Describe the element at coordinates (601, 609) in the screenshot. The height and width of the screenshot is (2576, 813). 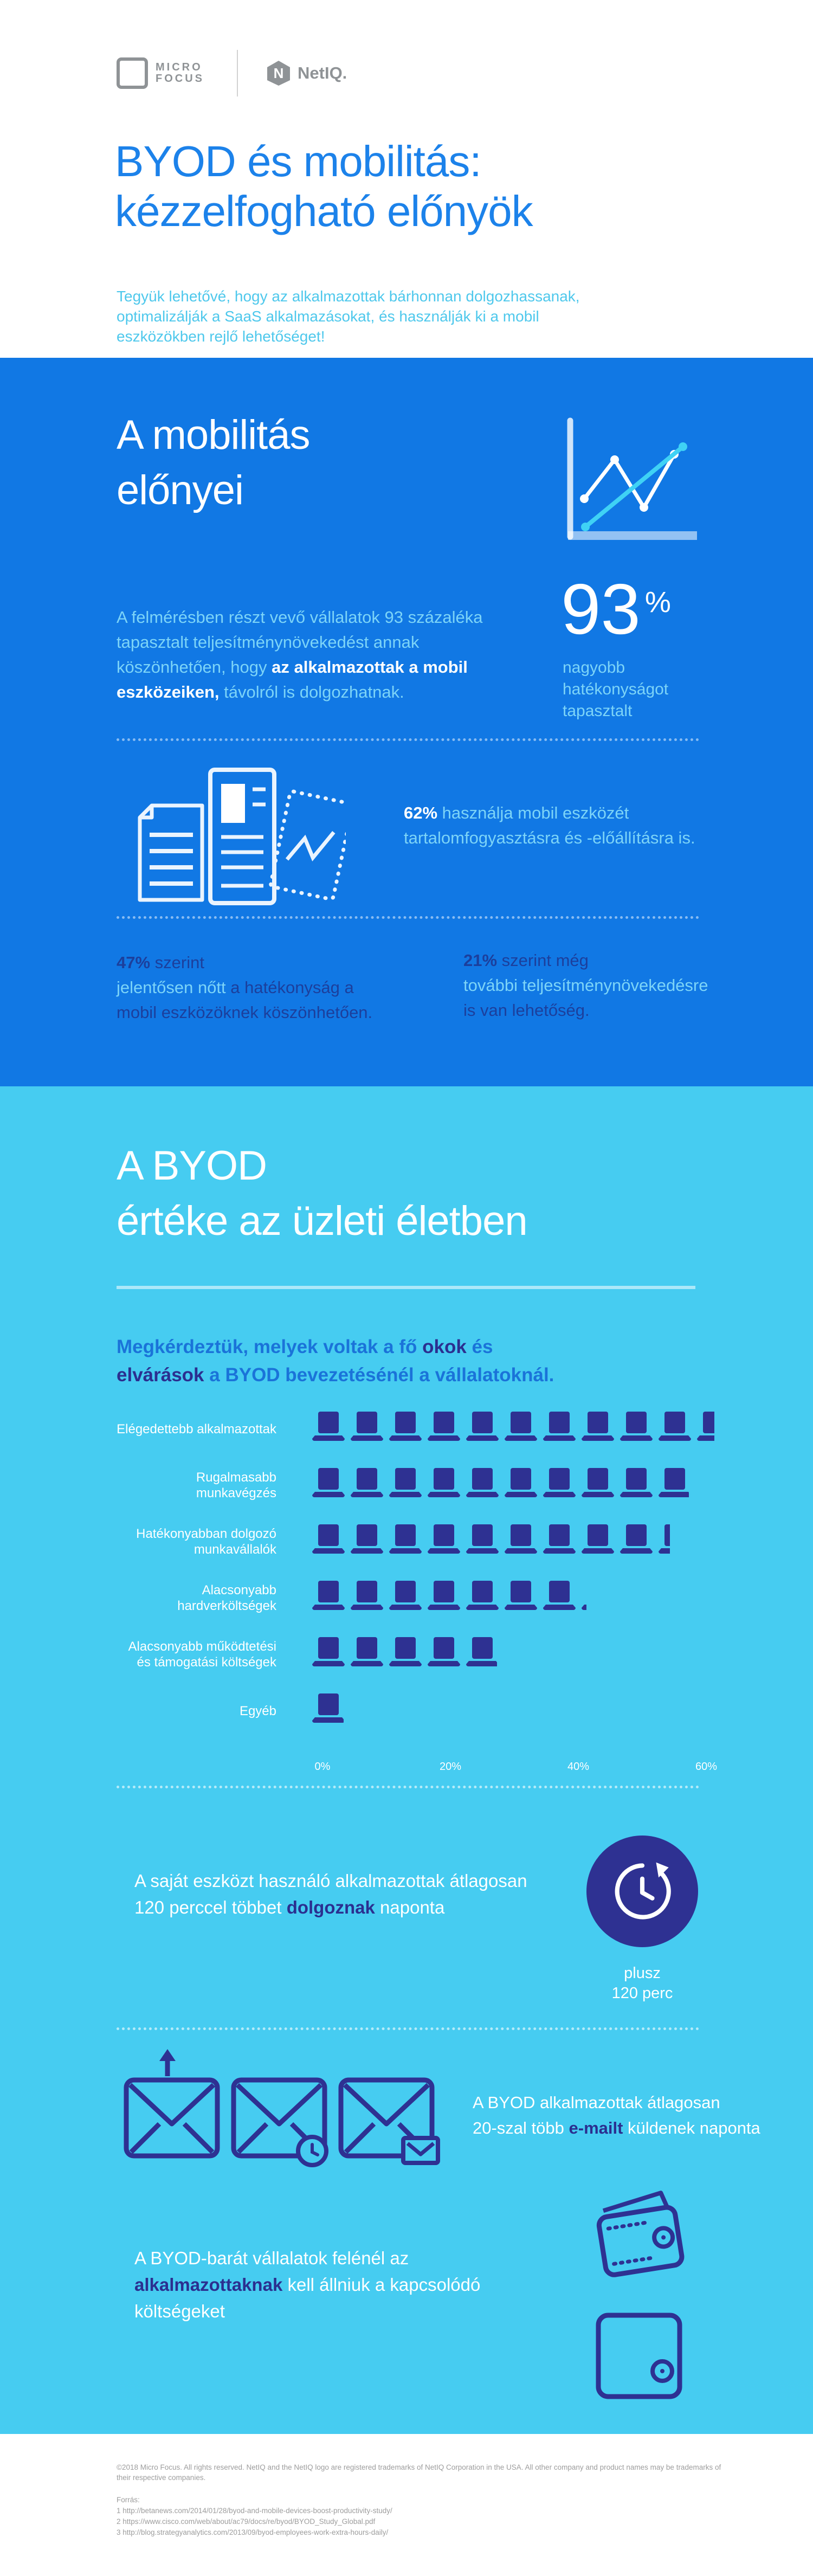
I see `stat-93-value: 93` at that location.